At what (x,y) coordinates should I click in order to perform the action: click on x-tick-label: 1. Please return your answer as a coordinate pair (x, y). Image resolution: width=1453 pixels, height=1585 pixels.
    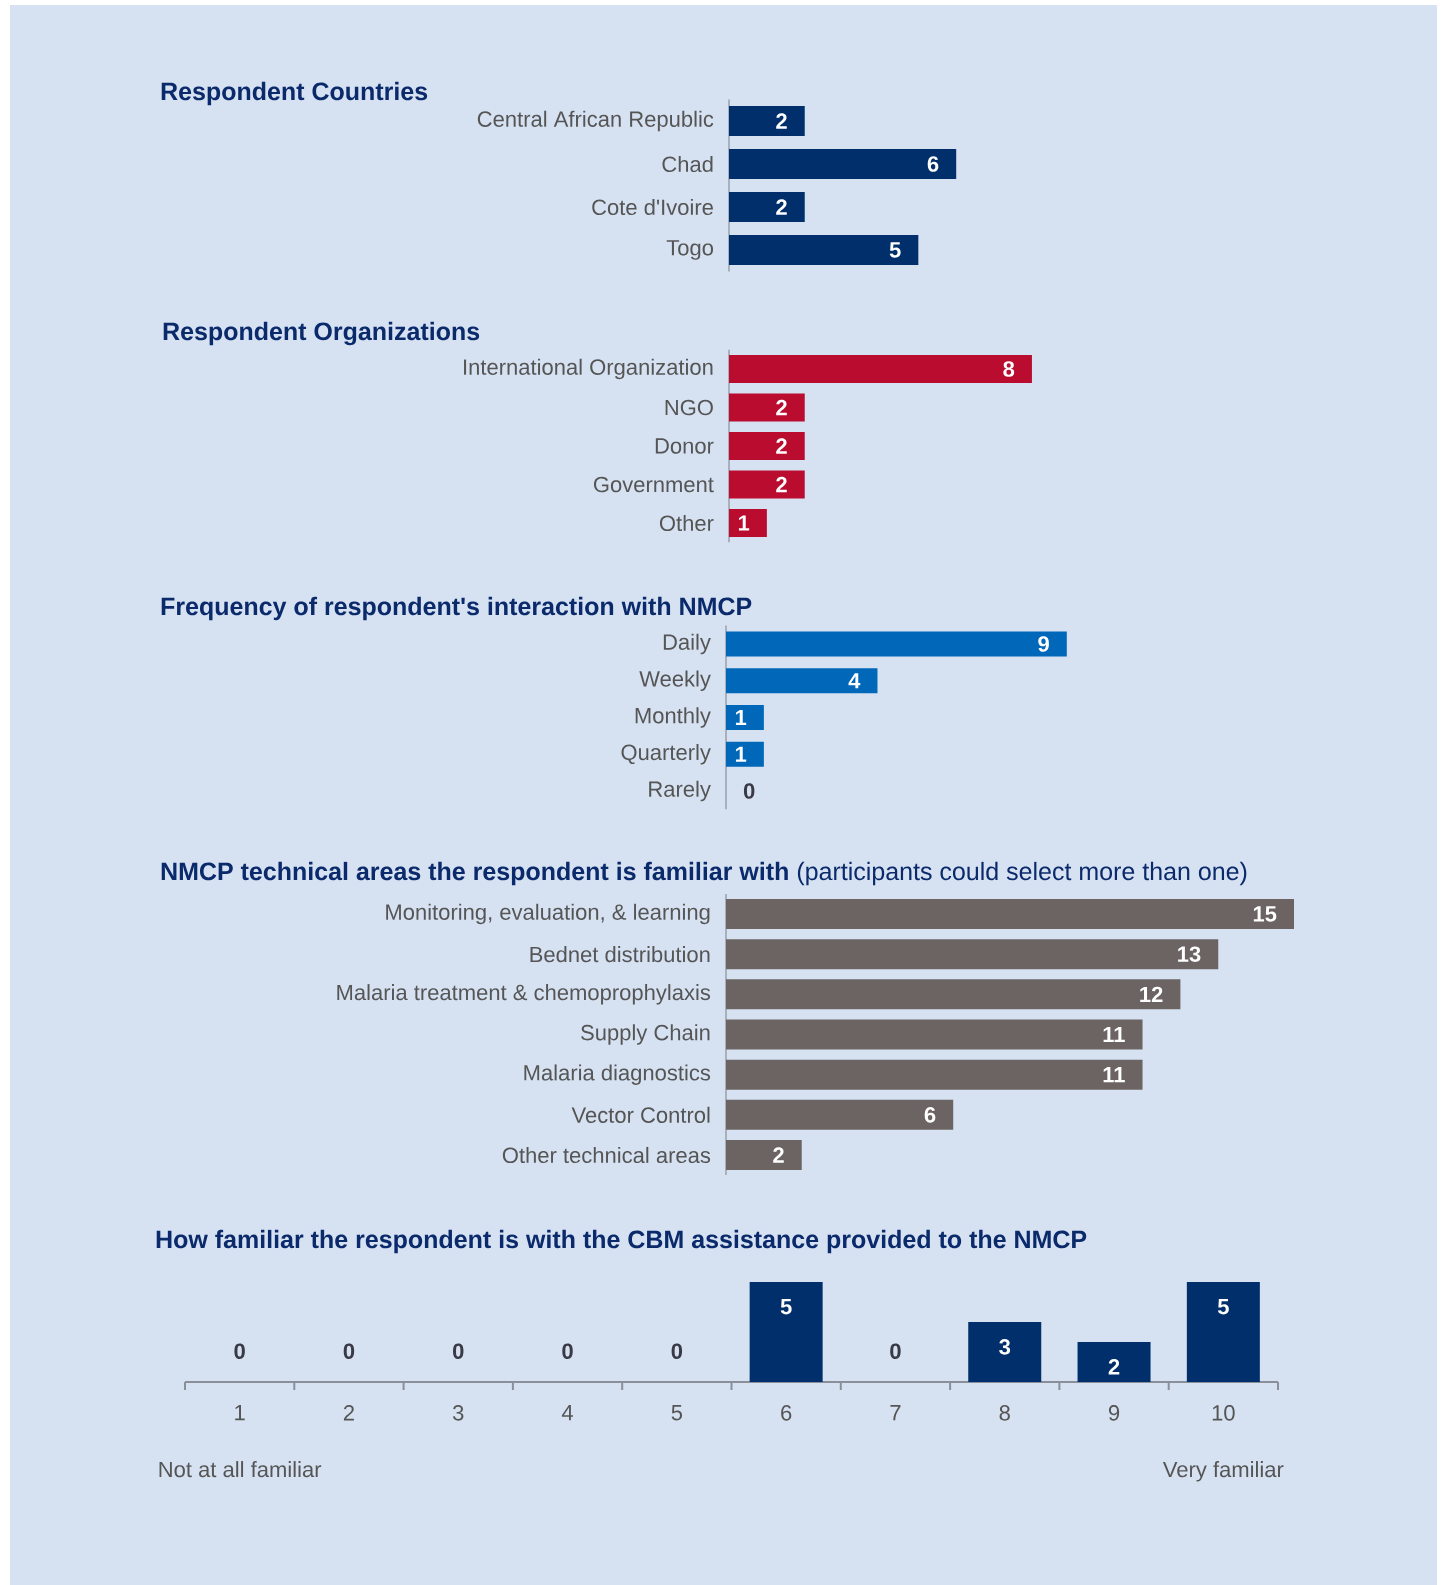
    Looking at the image, I should click on (240, 1413).